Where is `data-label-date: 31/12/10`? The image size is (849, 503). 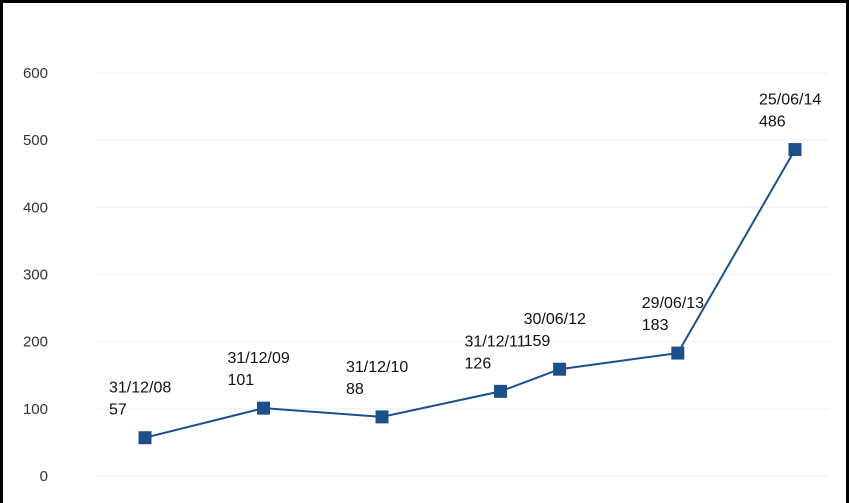 data-label-date: 31/12/10 is located at coordinates (377, 367).